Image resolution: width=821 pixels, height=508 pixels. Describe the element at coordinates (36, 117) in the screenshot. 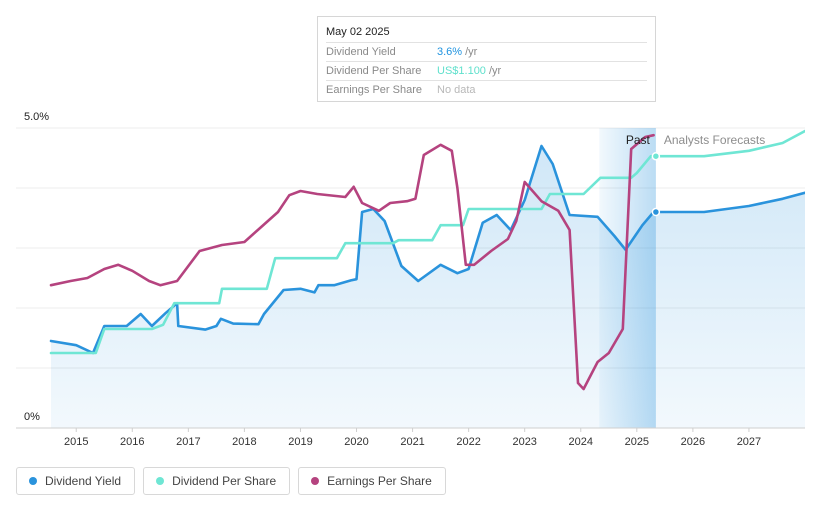

I see `y-tick-label: 5.0%` at that location.